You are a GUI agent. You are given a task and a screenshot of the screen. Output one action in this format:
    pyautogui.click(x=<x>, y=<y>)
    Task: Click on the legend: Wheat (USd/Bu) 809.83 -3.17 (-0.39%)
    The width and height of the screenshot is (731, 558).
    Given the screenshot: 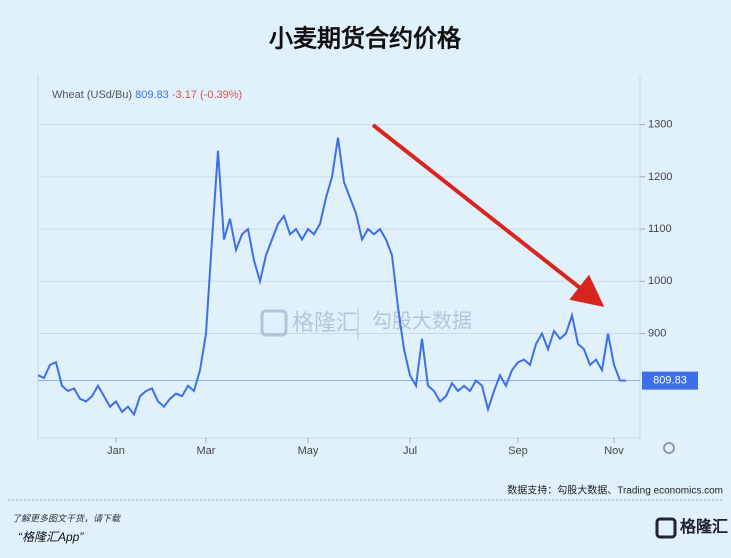 What is the action you would take?
    pyautogui.click(x=147, y=95)
    